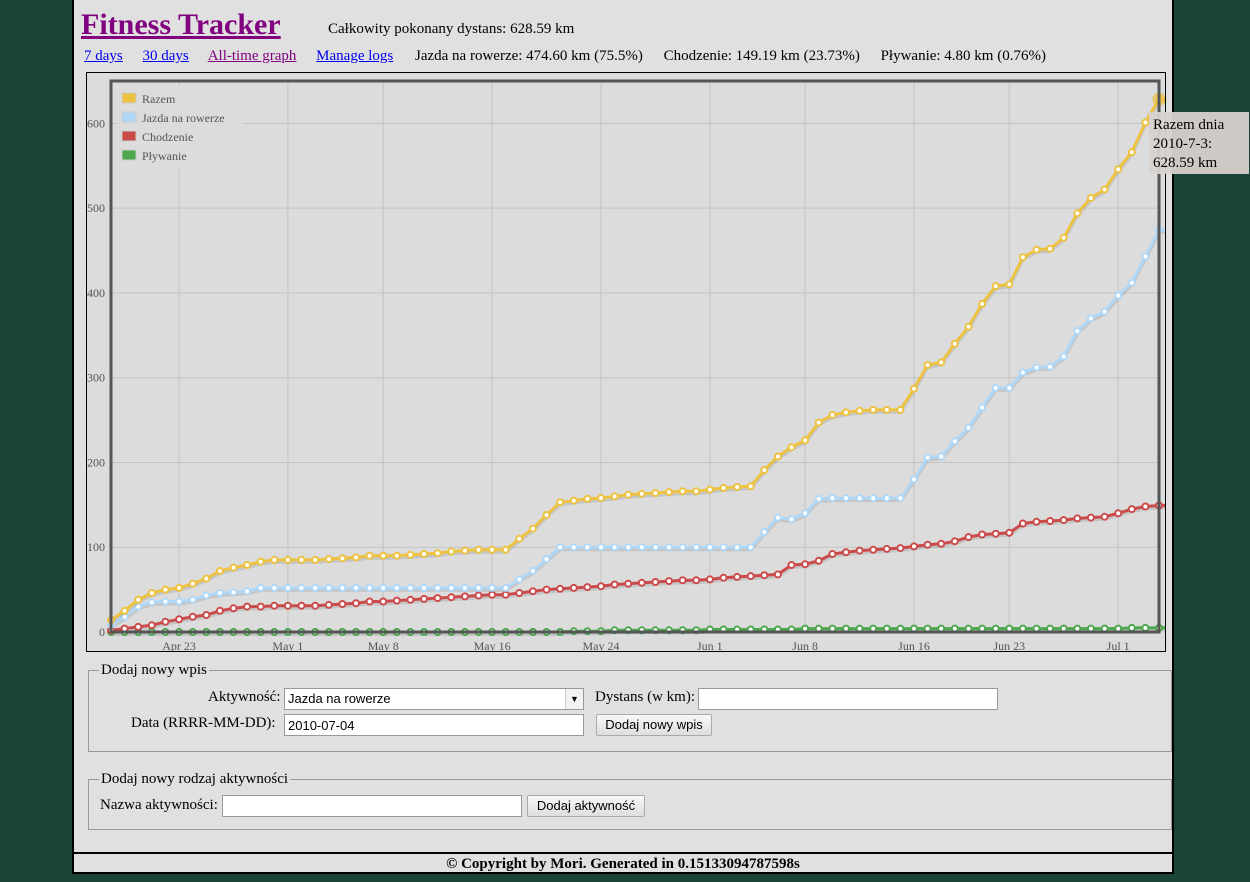  Describe the element at coordinates (372, 806) in the screenshot. I see `activity-name-input` at that location.